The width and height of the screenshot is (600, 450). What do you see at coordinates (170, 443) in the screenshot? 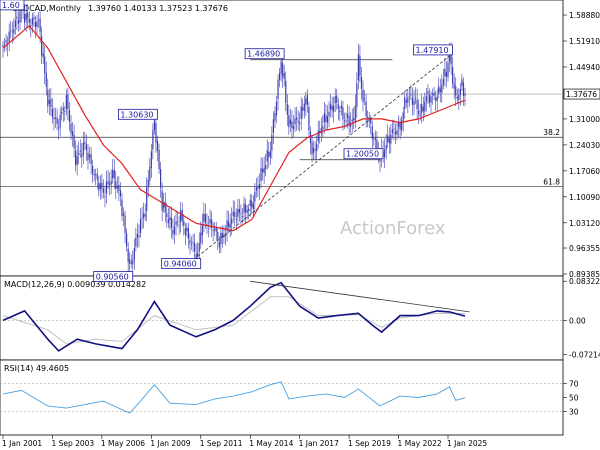
I see `x-tick-label: 1 Jan 2009` at bounding box center [170, 443].